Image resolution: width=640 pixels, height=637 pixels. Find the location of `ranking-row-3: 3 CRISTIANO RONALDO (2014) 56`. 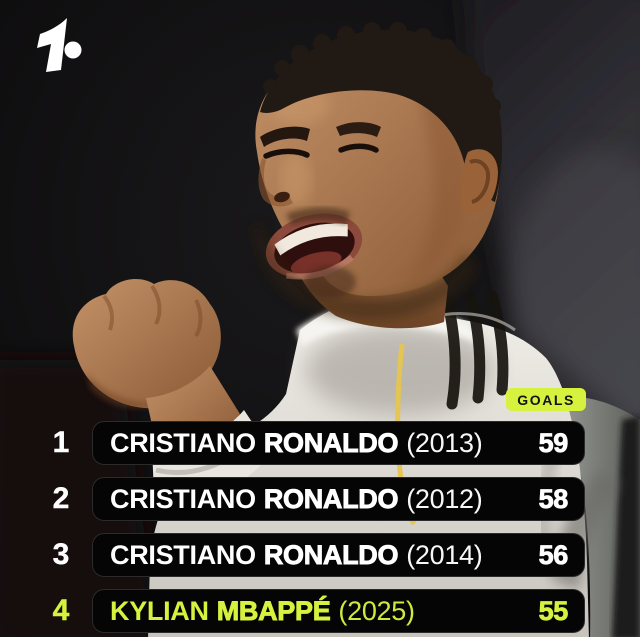

ranking-row-3: 3 CRISTIANO RONALDO (2014) 56 is located at coordinates (320, 555).